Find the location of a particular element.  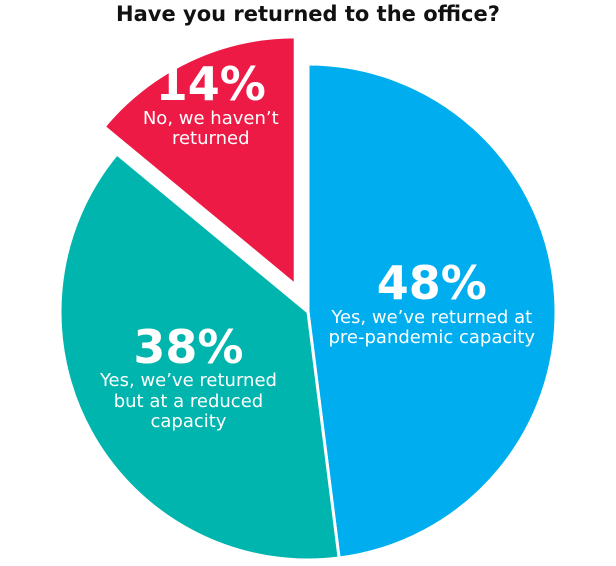

slice-label: 14% No, we haven’t returned is located at coordinates (211, 105).